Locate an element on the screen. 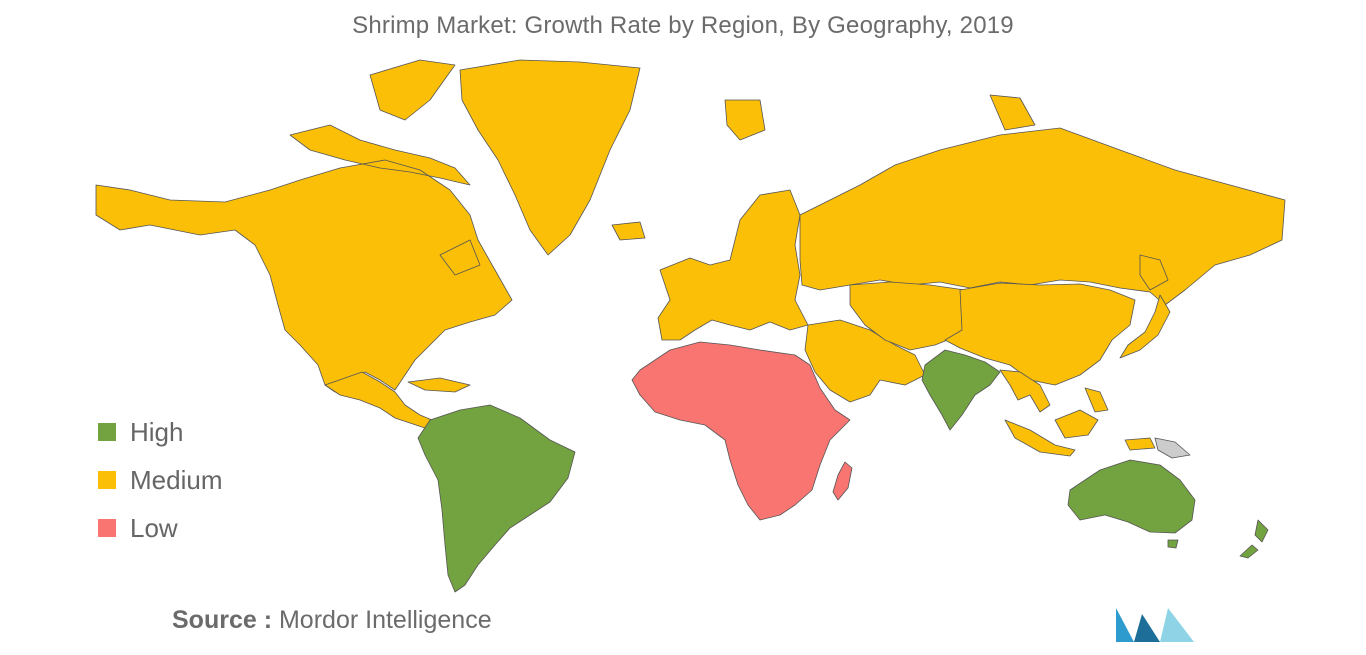  mordor-logo-icon is located at coordinates (1155, 625).